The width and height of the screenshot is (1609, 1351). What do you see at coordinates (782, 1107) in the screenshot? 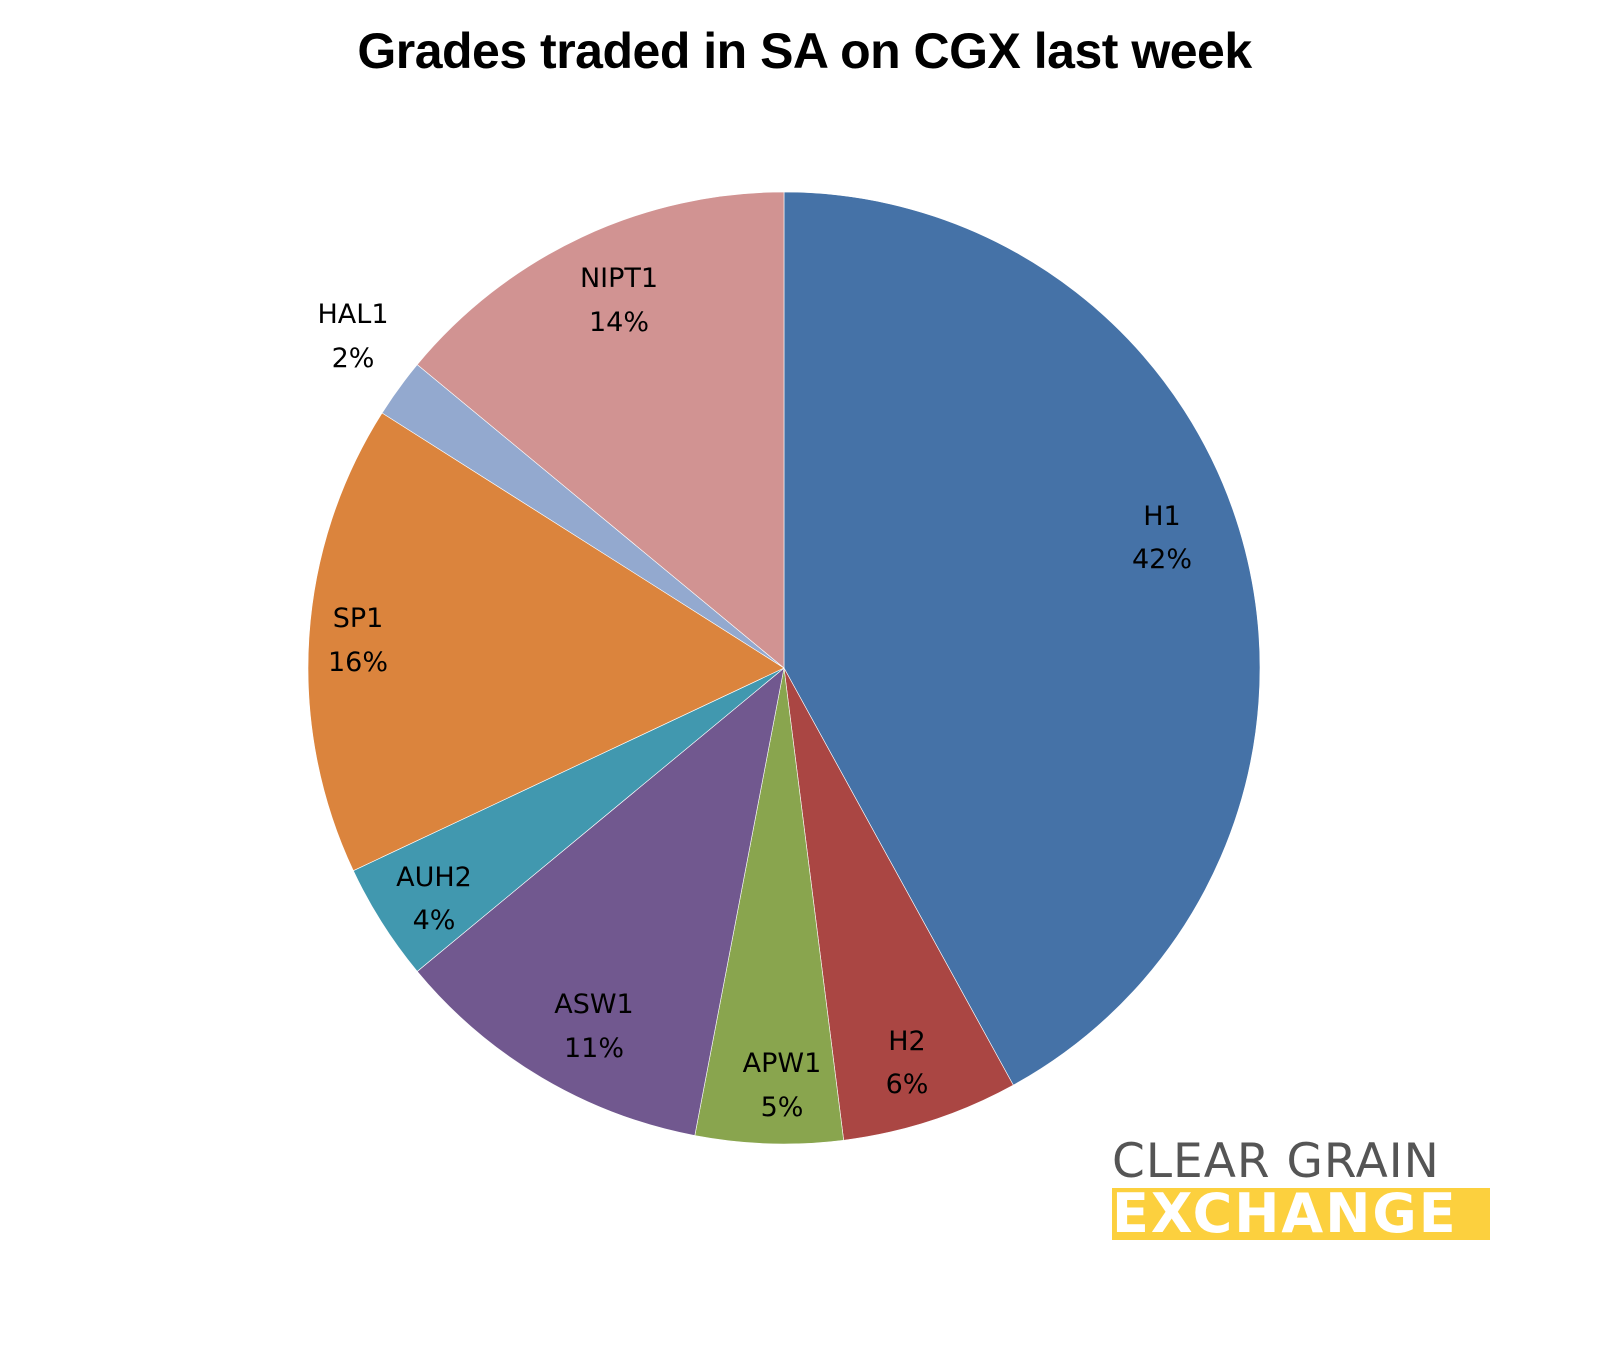
I see `slice-label-apw1-pct: 5%` at bounding box center [782, 1107].